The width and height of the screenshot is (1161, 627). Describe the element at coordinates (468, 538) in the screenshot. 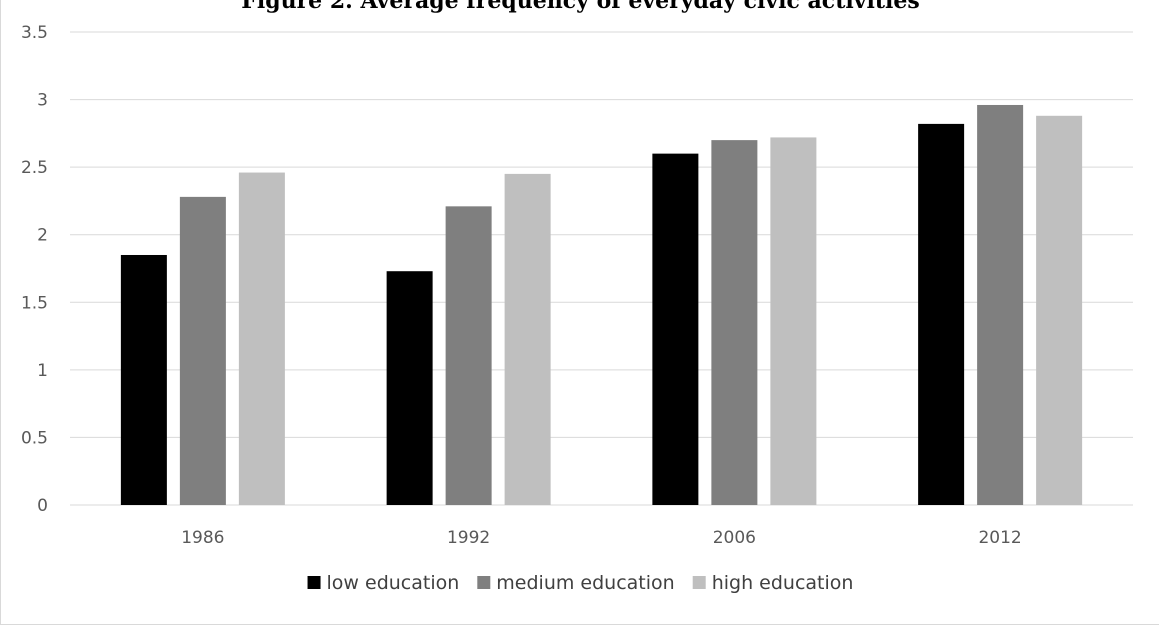

I see `x-tick-label: 1992` at that location.